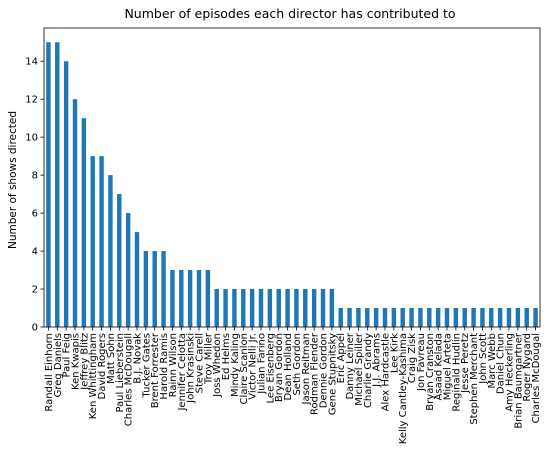 The image size is (548, 466). What do you see at coordinates (394, 353) in the screenshot?
I see `x-tick-label: Lee Kirk` at bounding box center [394, 353].